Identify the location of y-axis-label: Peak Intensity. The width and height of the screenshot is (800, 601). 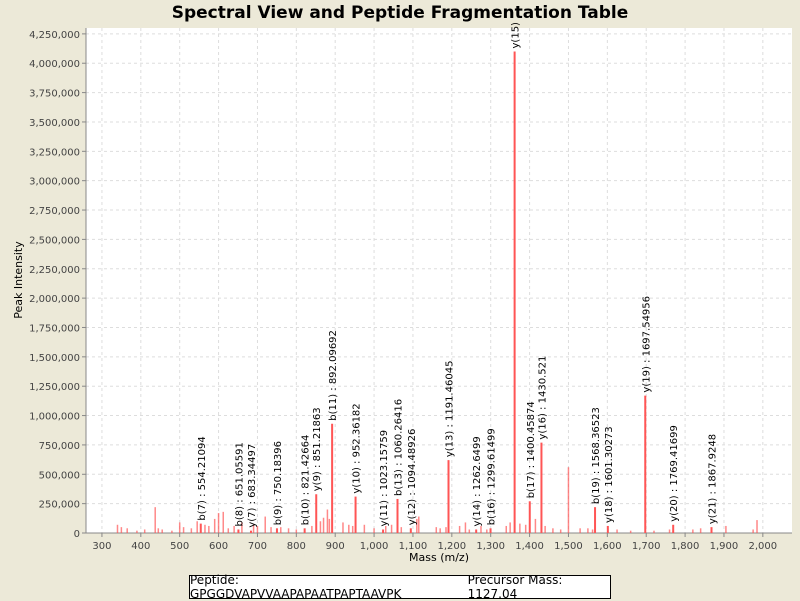
(18, 280).